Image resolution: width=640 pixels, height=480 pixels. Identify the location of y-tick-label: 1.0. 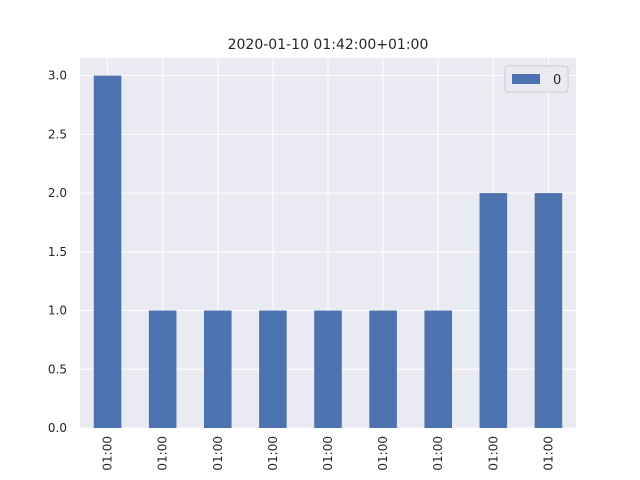
(57, 311).